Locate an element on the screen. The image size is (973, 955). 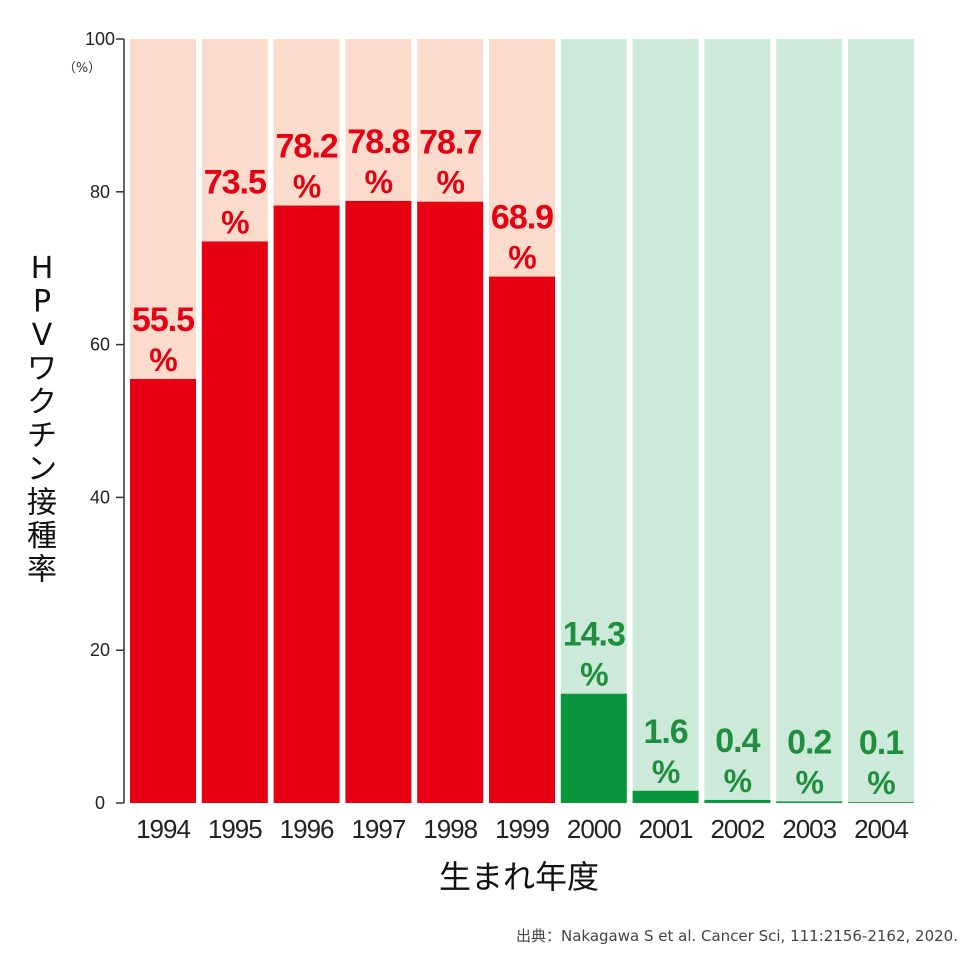
y-axis-label-char: 率 is located at coordinates (42, 570).